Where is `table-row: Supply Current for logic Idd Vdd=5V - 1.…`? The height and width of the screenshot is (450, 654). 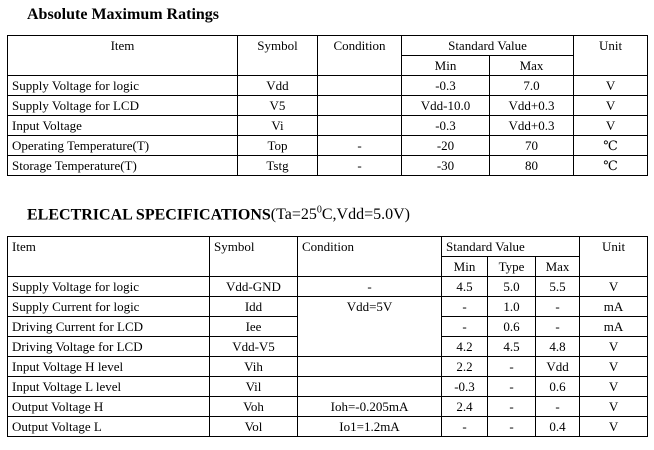
table-row: Supply Current for logic Idd Vdd=5V - 1.… is located at coordinates (328, 326).